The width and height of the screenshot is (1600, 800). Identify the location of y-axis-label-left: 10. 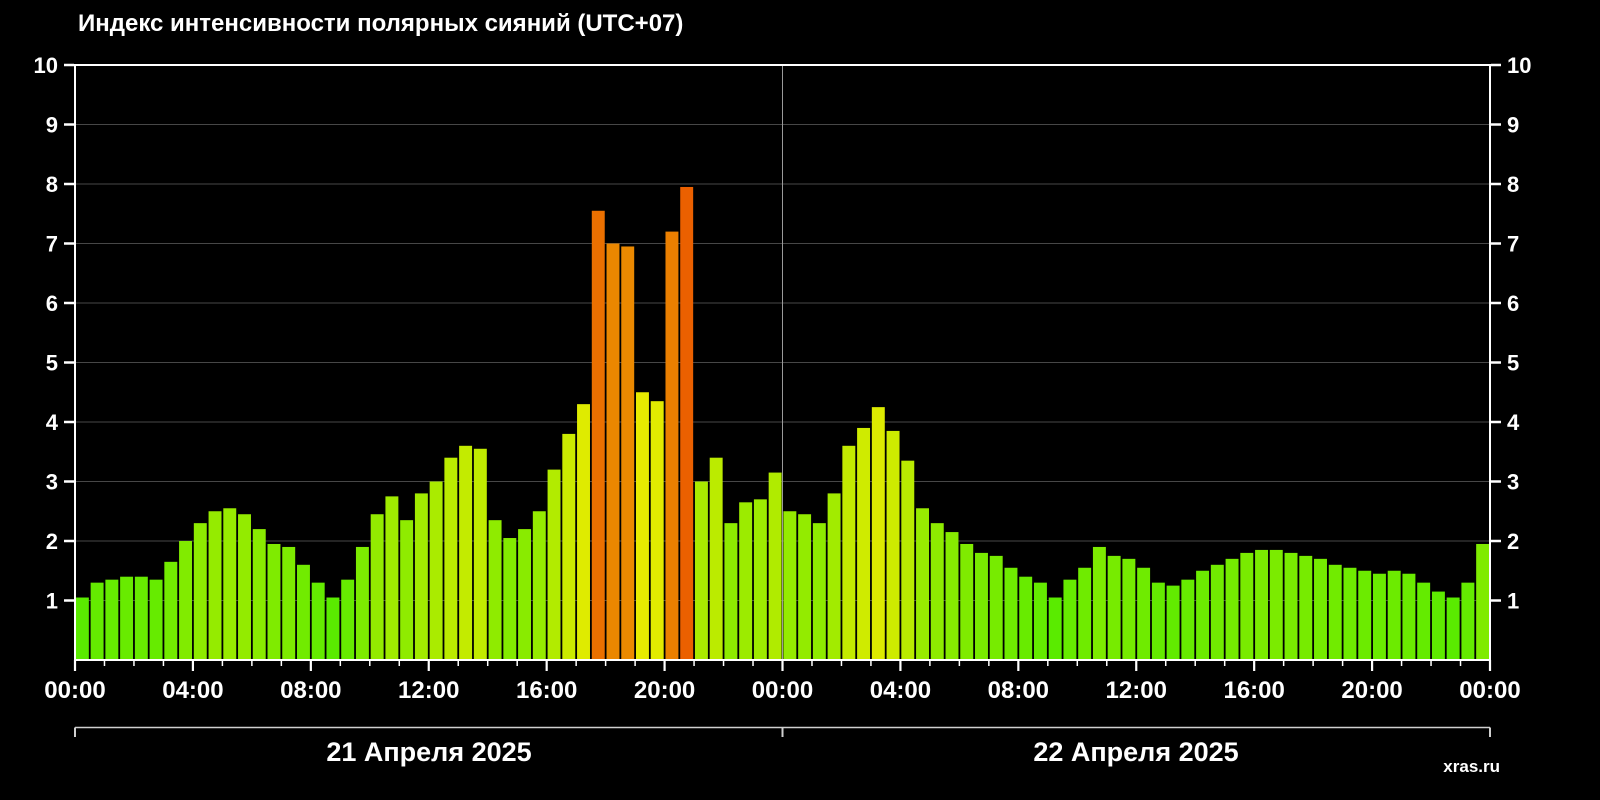
(46, 65).